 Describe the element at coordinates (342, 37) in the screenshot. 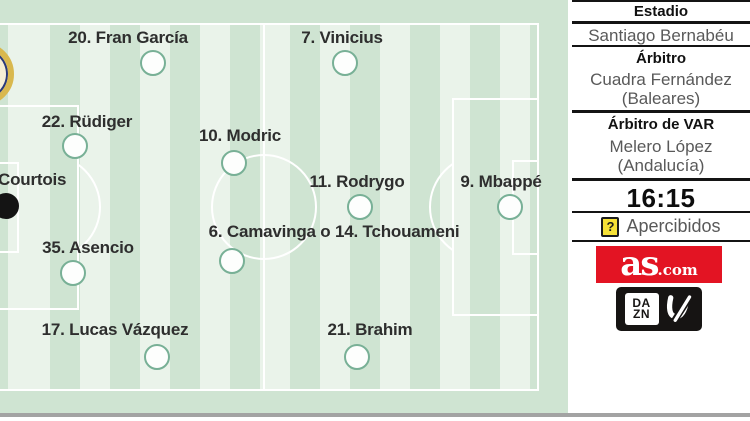

I see `player-label: 7. Vinicius` at that location.